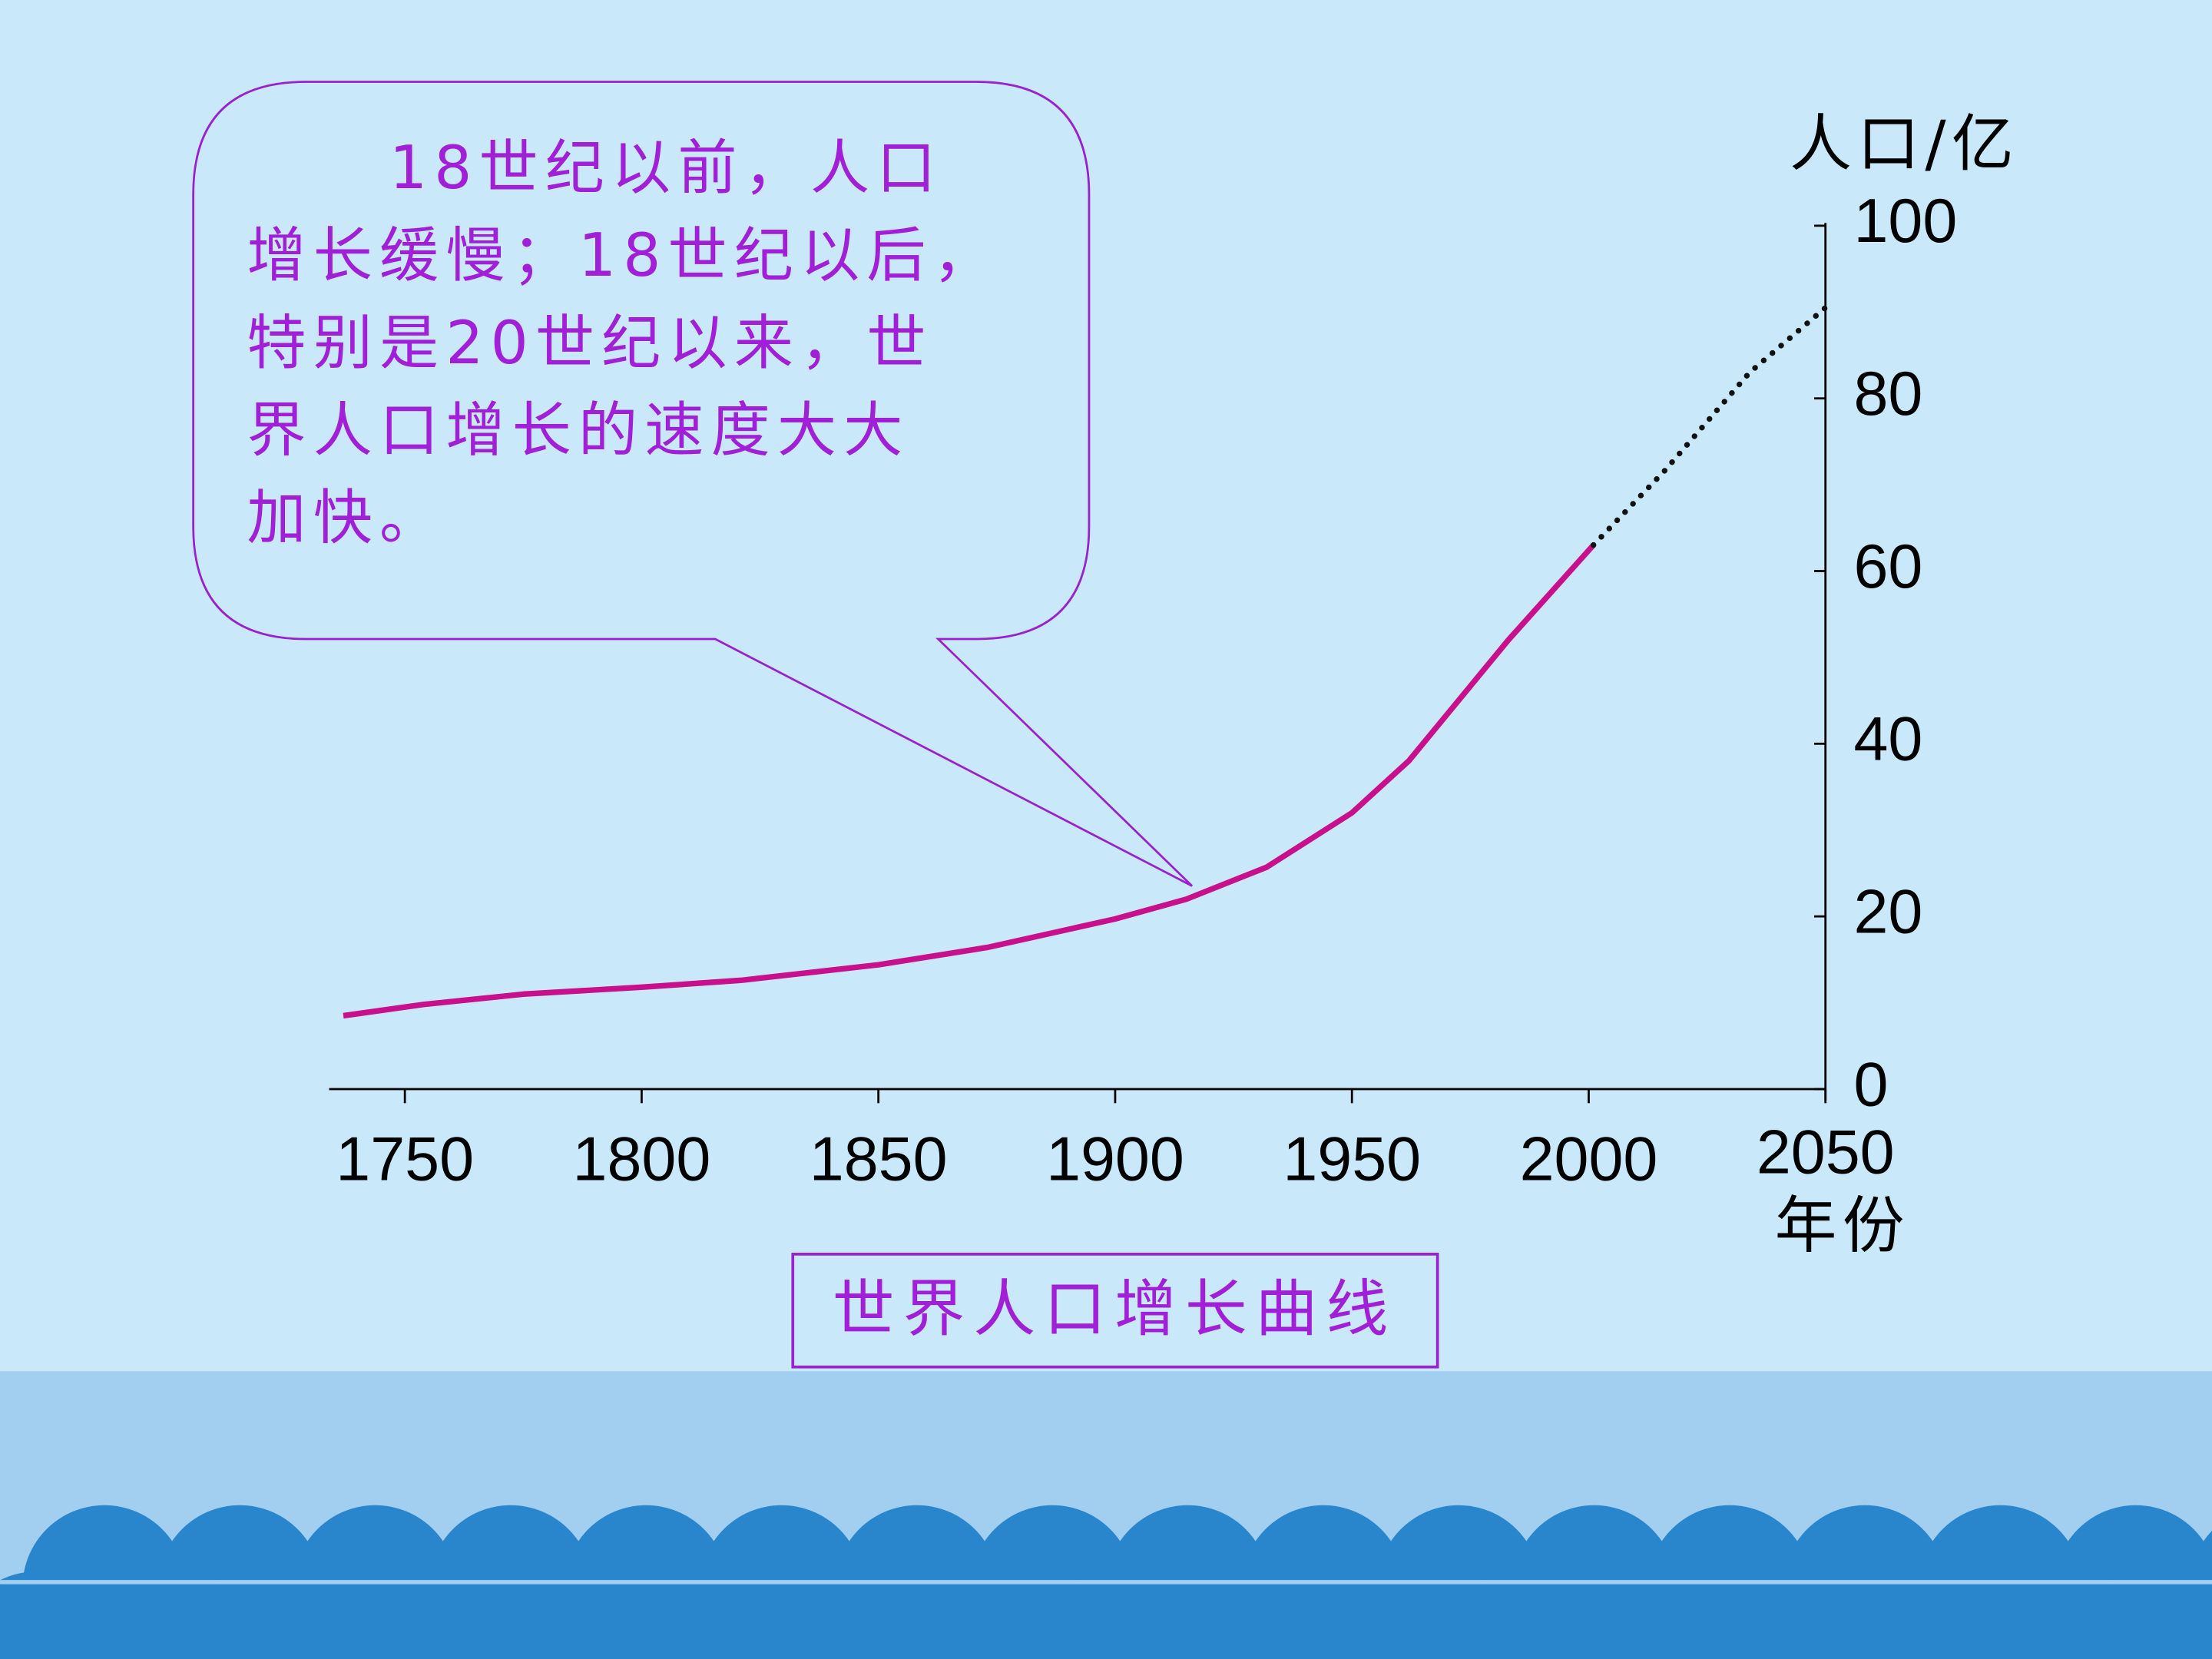 The height and width of the screenshot is (1659, 2212). I want to click on x-tick-label: 2000, so click(1589, 1159).